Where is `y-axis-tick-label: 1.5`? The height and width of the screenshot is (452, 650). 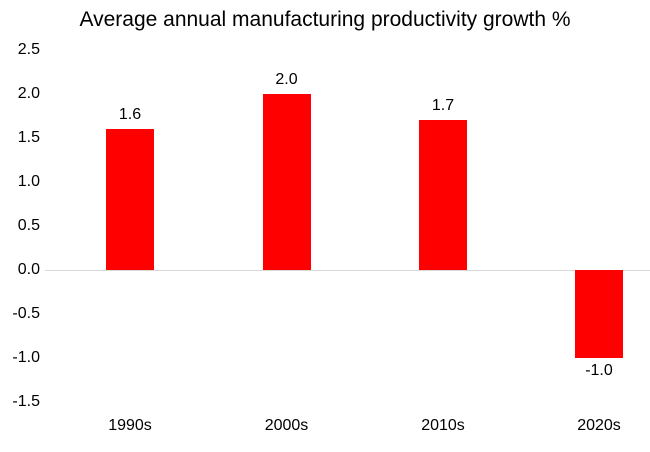
y-axis-tick-label: 1.5 is located at coordinates (28, 137).